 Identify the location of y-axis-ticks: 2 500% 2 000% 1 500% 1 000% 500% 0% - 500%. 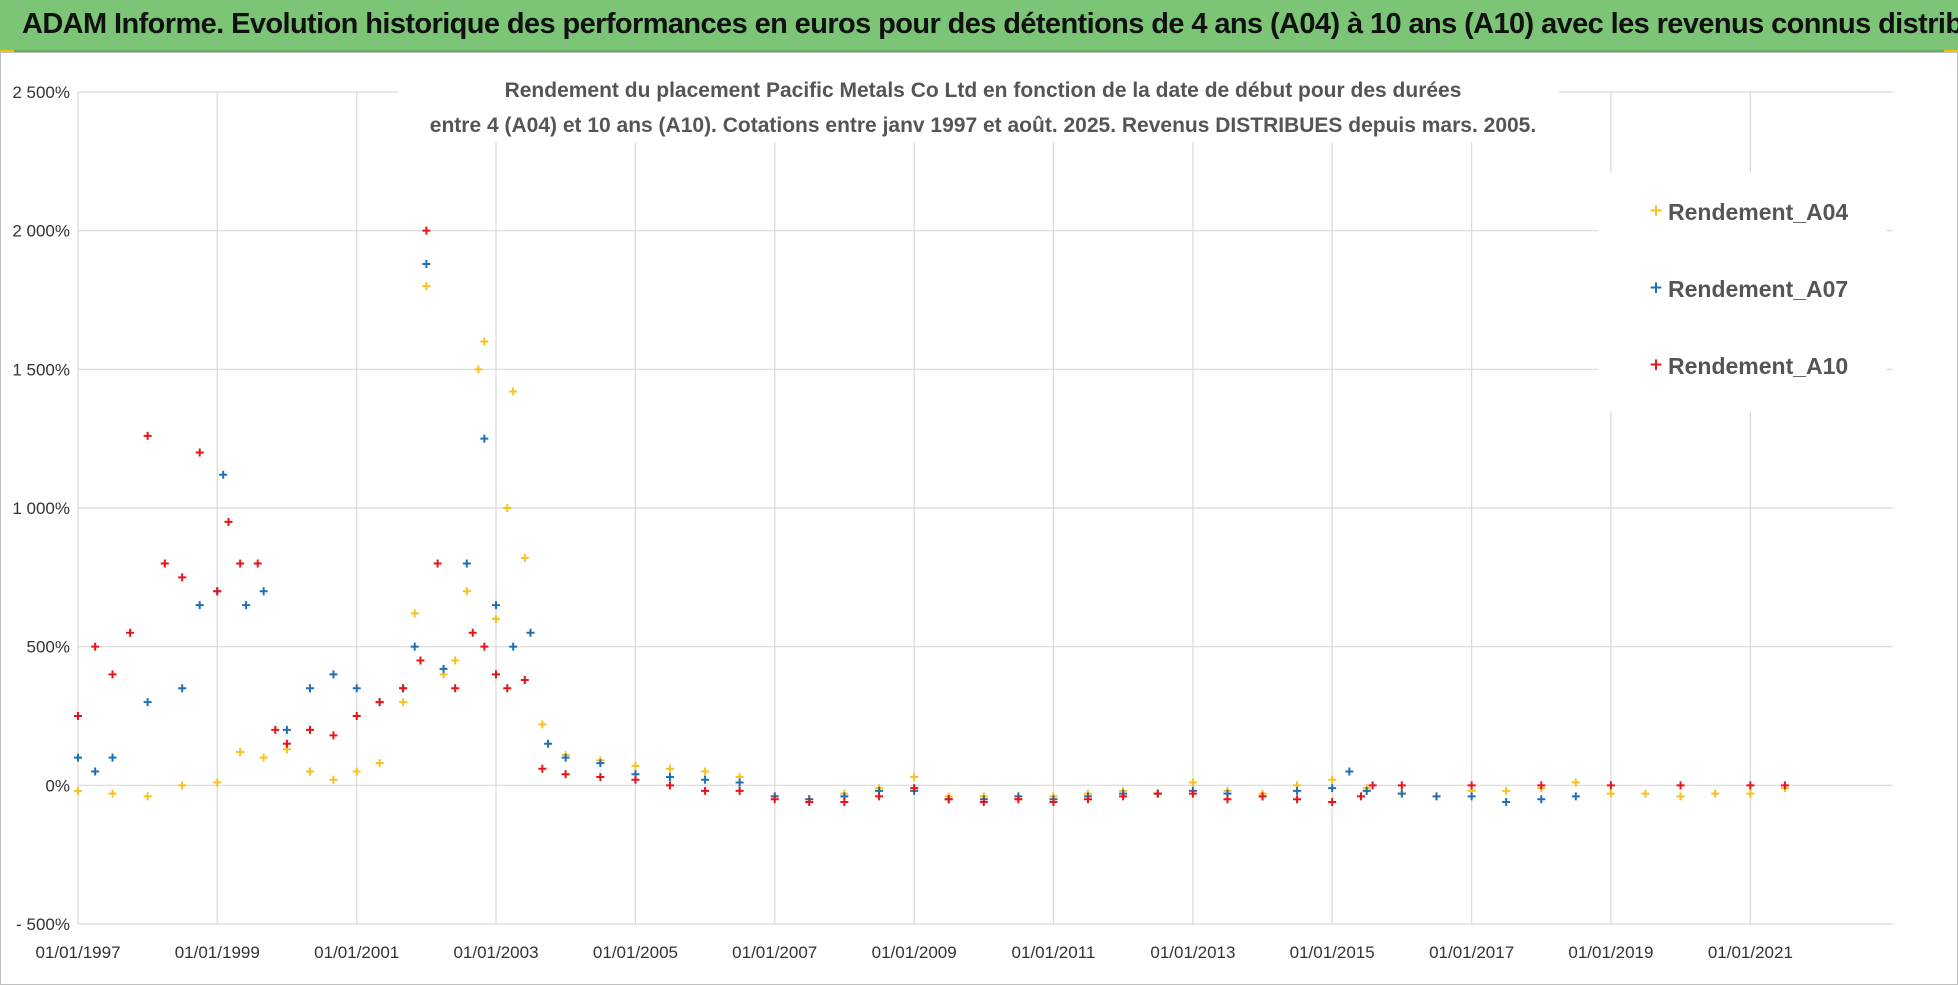
(41, 508).